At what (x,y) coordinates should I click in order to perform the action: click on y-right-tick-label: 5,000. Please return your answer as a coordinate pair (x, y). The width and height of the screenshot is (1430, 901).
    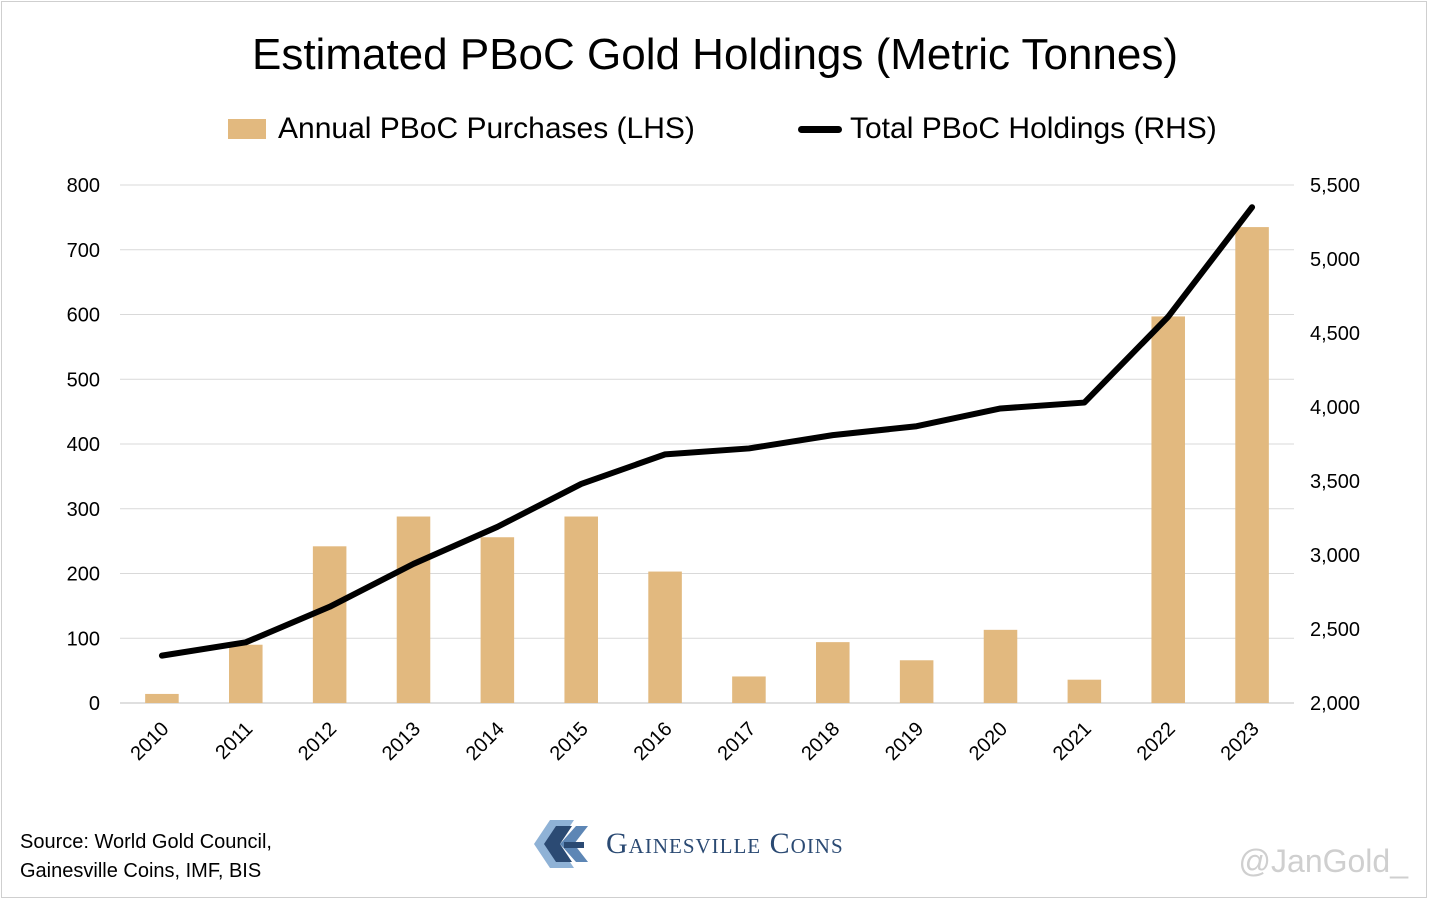
    Looking at the image, I should click on (1335, 260).